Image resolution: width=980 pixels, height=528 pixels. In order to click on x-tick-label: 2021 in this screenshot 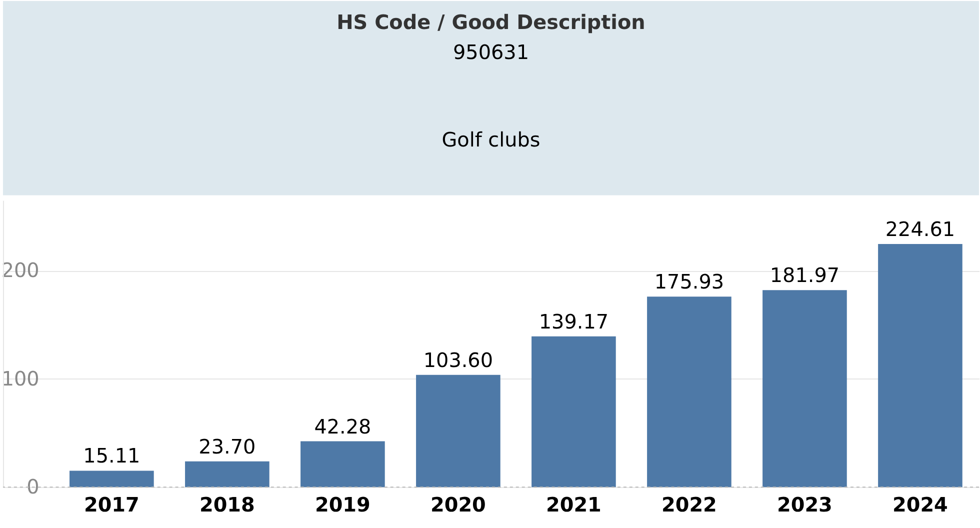, I will do `click(574, 504)`.